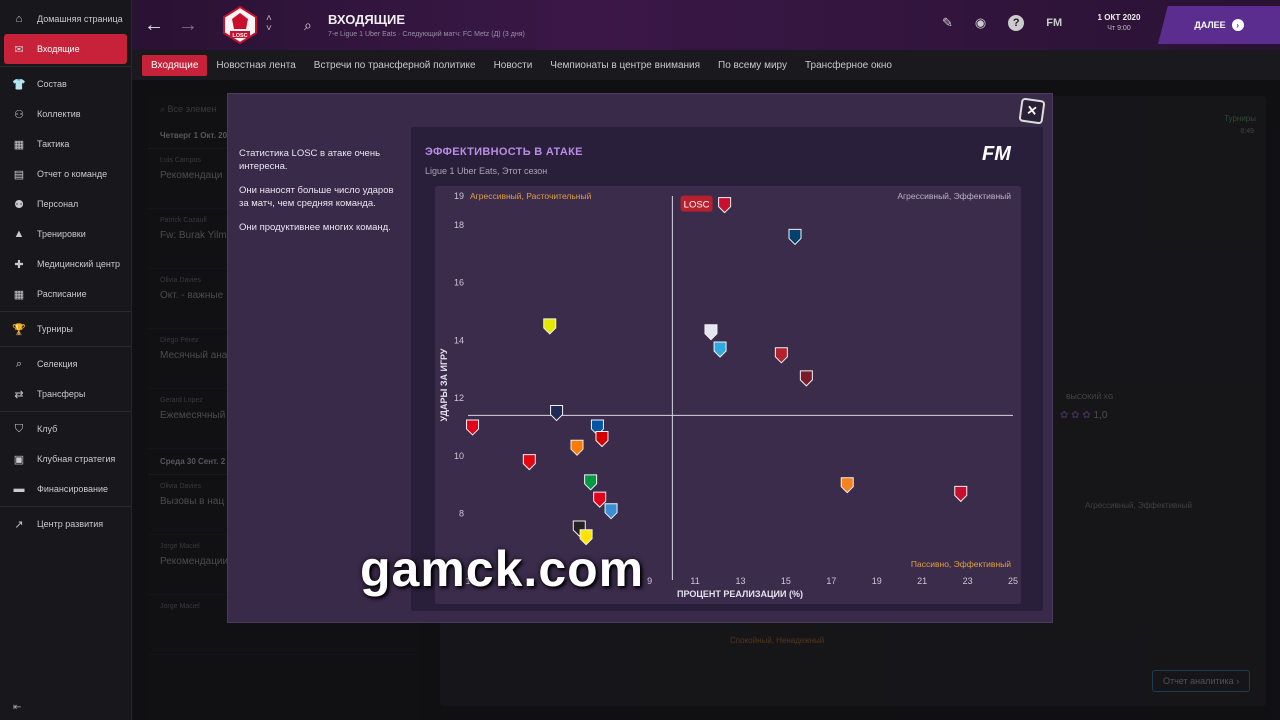 This screenshot has height=720, width=1280. What do you see at coordinates (65, 459) in the screenshot?
I see `sidebar-item-strategy: ▣ Клубная стратегия` at bounding box center [65, 459].